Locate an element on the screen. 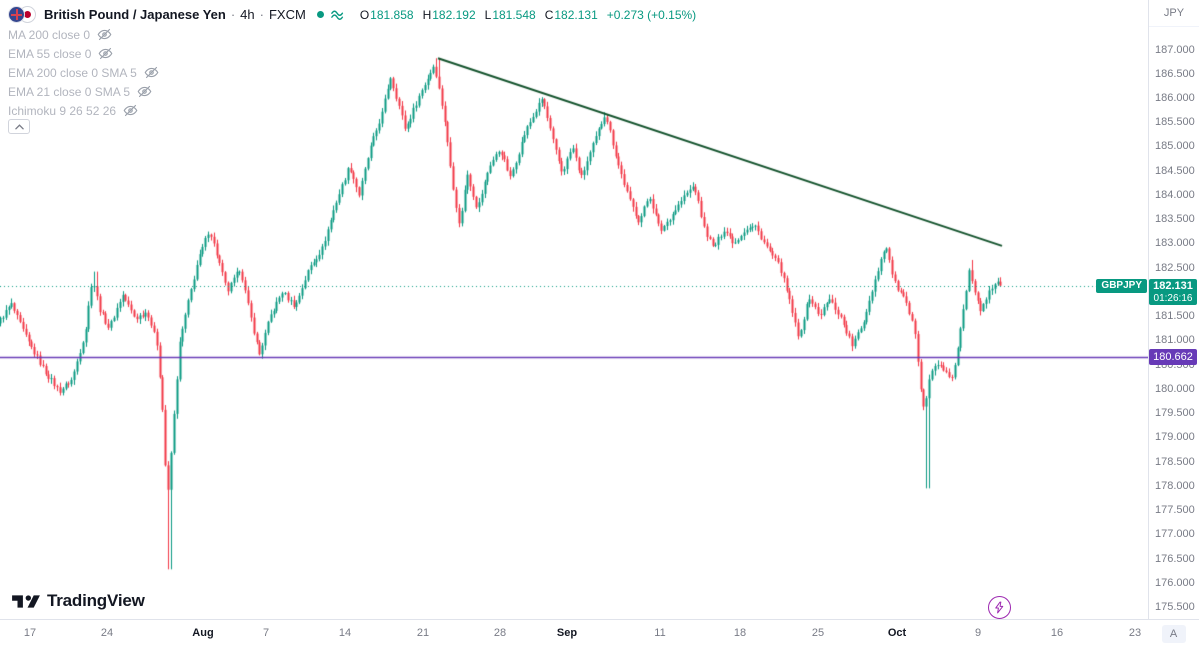 This screenshot has height=648, width=1199. time-tick-label: Sep is located at coordinates (567, 633).